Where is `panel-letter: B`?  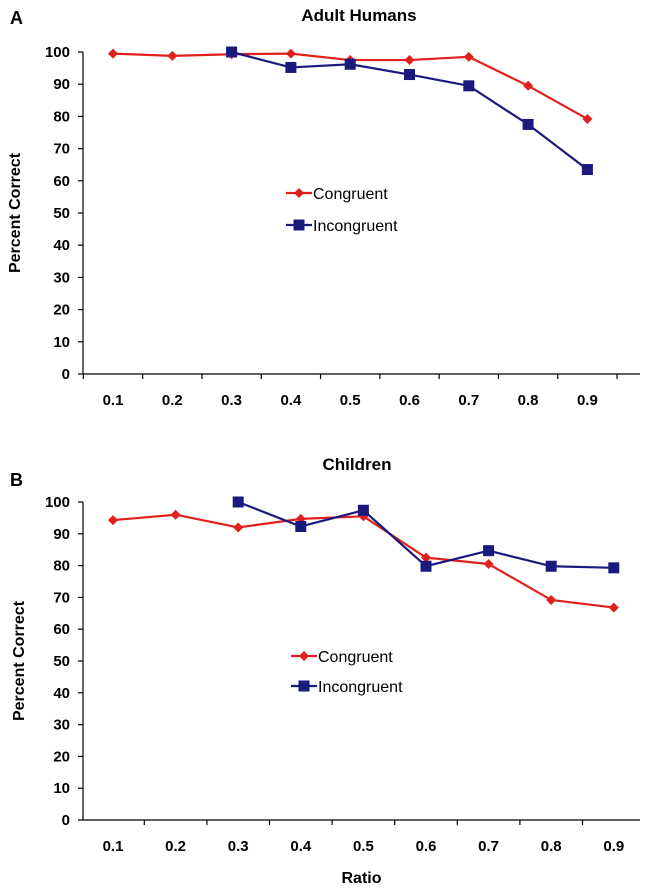
panel-letter: B is located at coordinates (16, 480).